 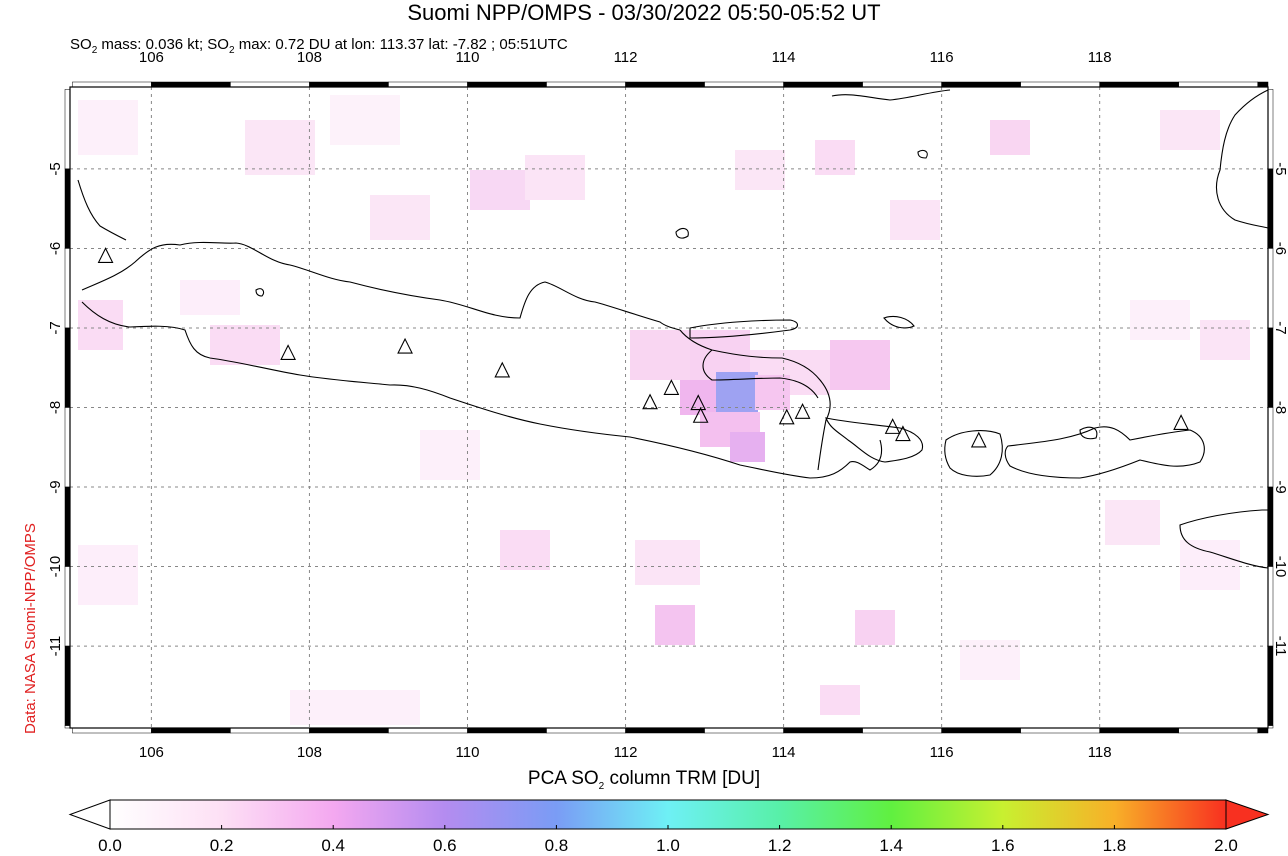 I want to click on lat-tick-label-left: -11, so click(x=55, y=646).